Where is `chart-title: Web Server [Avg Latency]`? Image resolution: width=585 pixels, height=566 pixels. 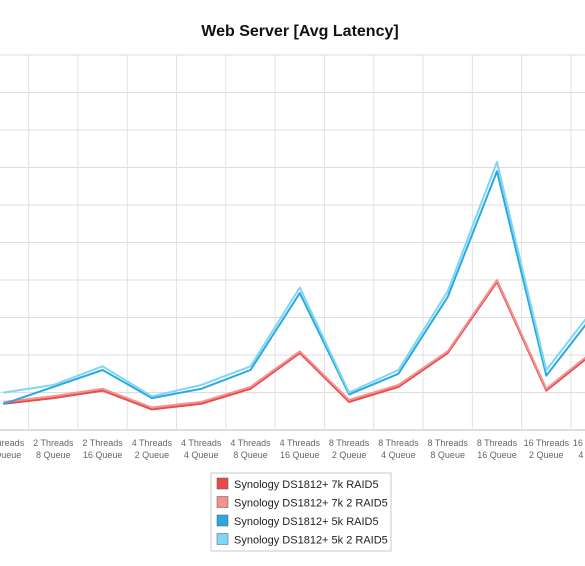 chart-title: Web Server [Avg Latency] is located at coordinates (299, 31).